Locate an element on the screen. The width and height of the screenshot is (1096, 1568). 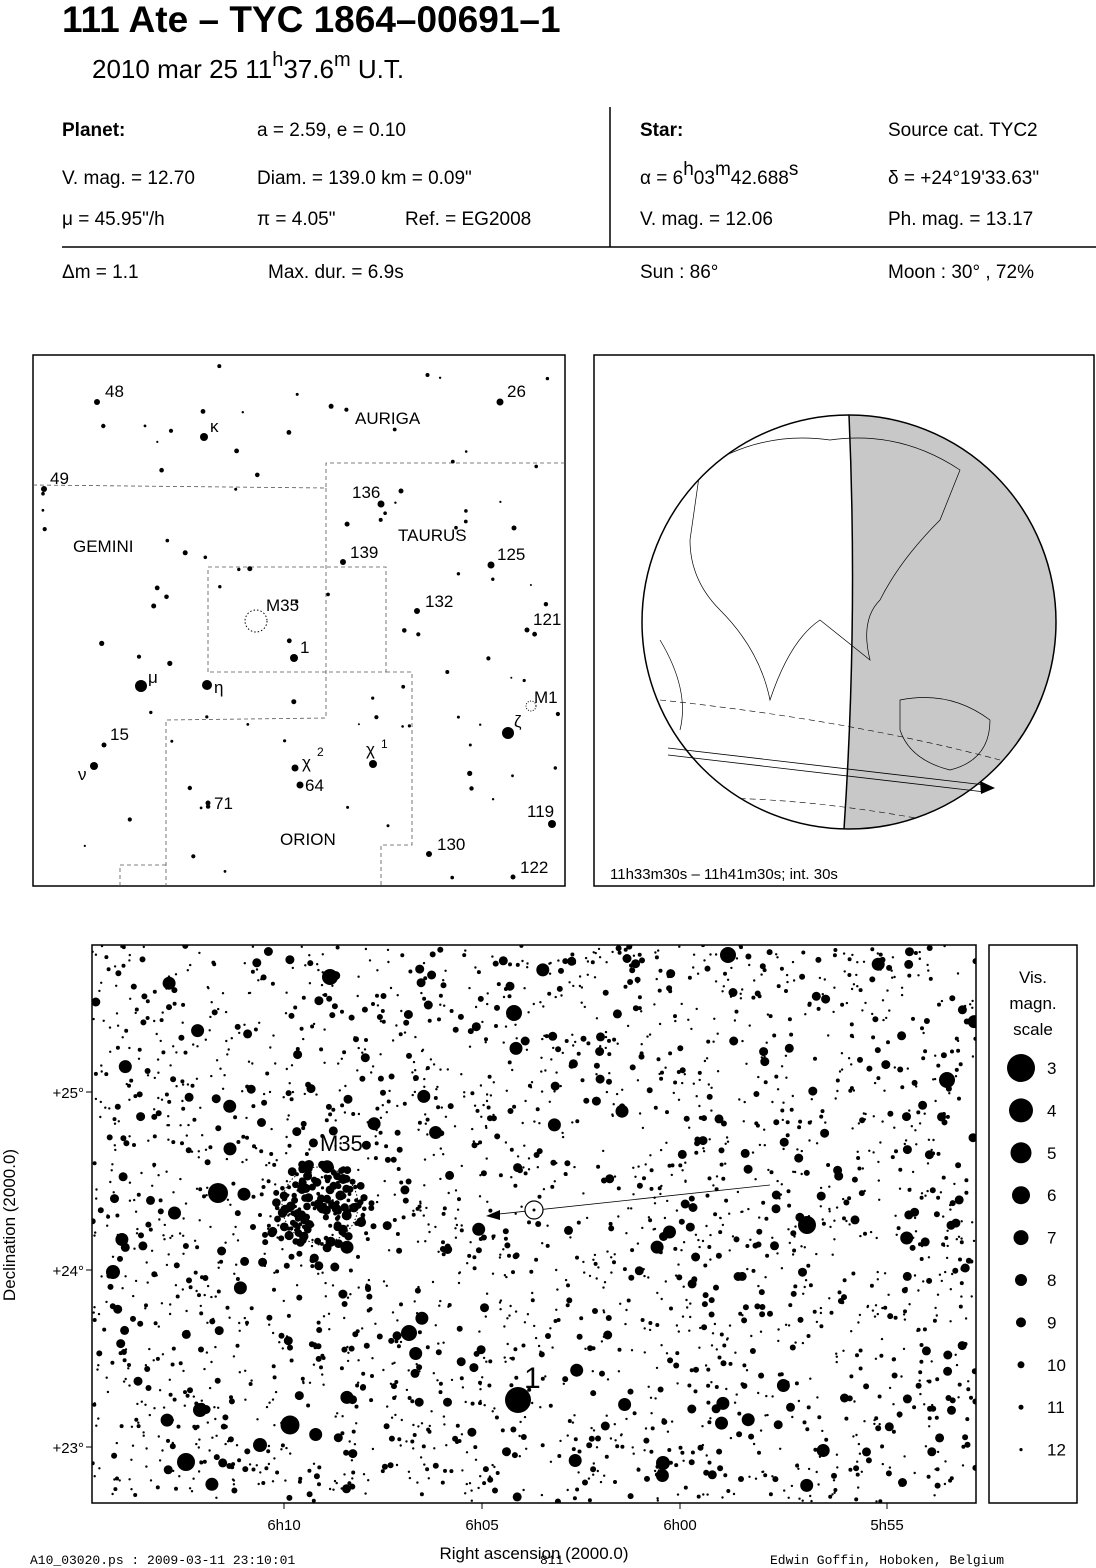
terminator is located at coordinates (848, 622).